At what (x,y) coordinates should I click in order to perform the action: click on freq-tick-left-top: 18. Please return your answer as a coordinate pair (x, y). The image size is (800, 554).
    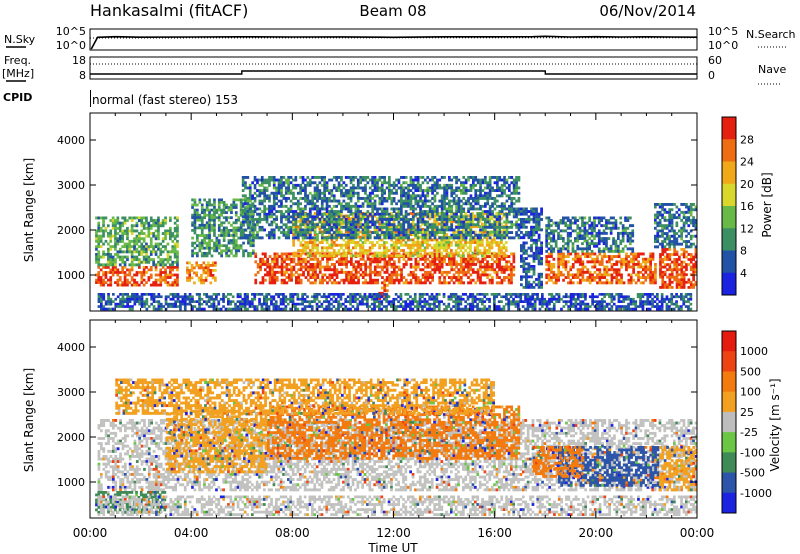
    Looking at the image, I should click on (79, 60).